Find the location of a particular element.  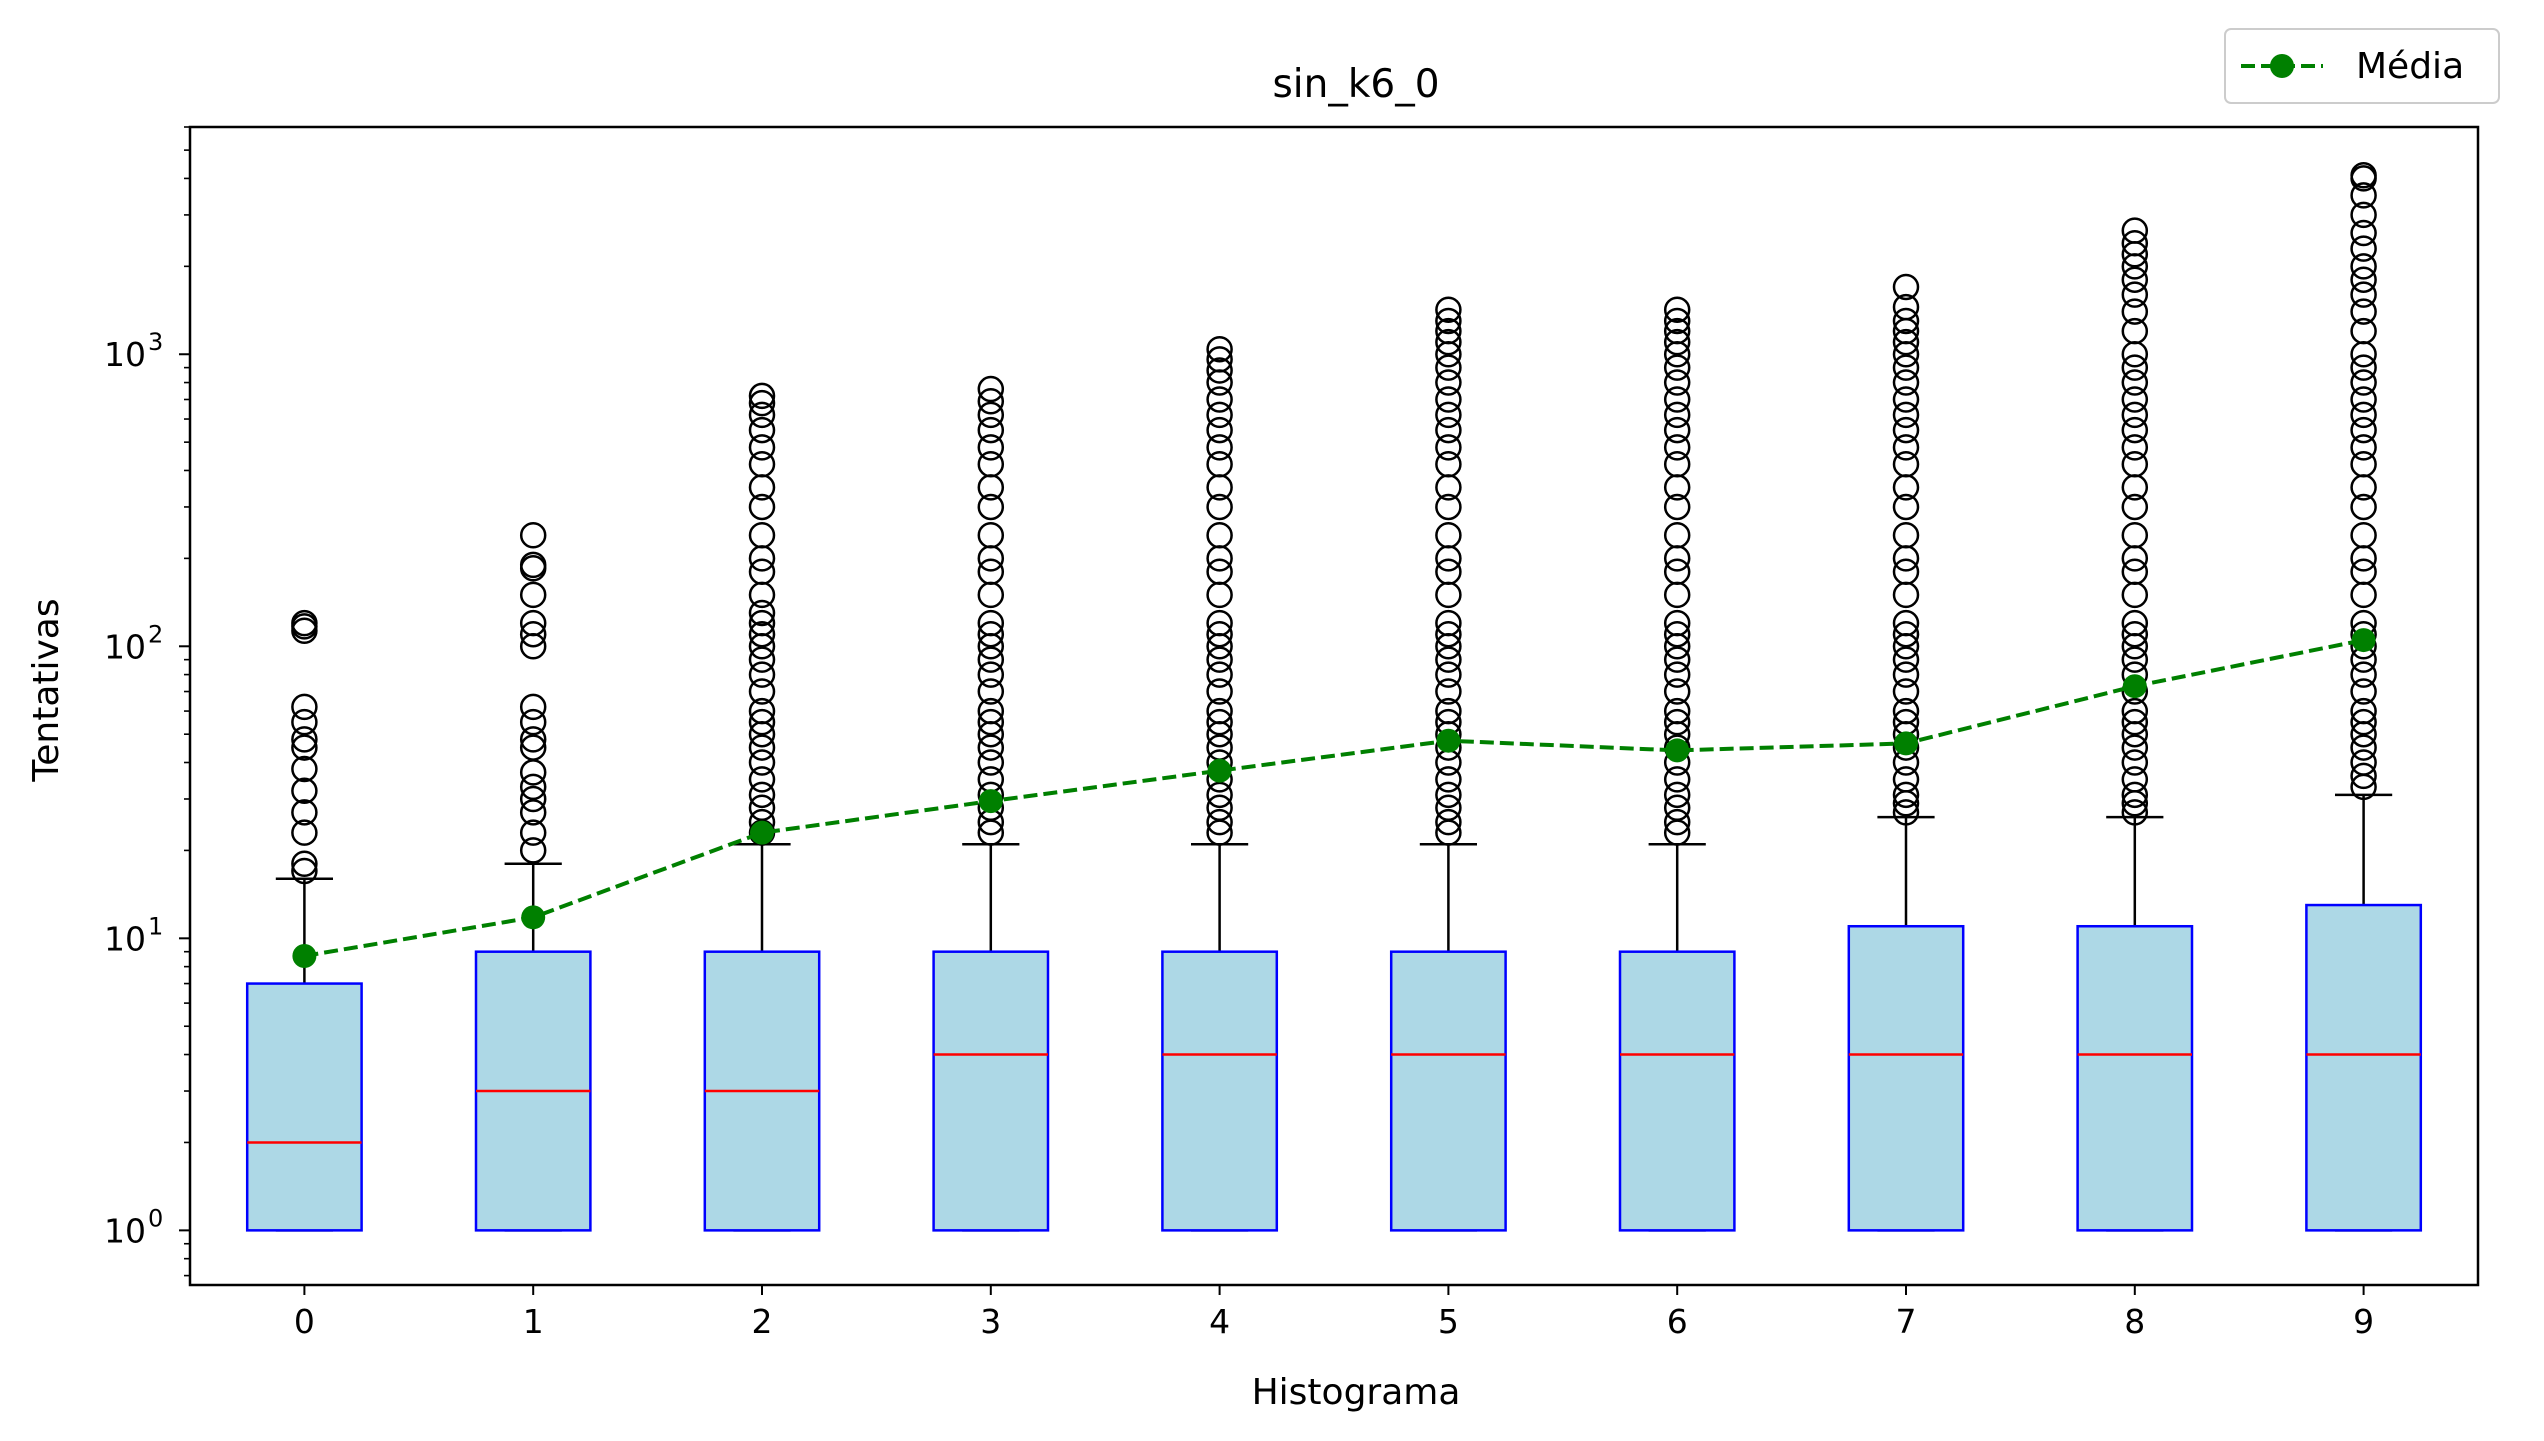

x-tick-label: 3 is located at coordinates (990, 1321).